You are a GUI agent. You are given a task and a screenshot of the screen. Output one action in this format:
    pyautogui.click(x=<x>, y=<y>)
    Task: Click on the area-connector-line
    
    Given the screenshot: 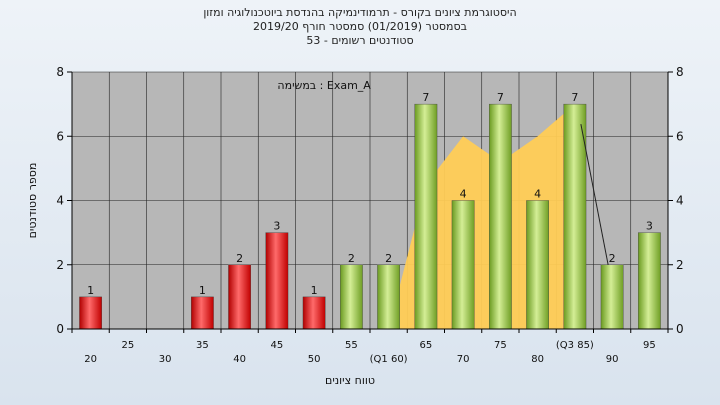 What is the action you would take?
    pyautogui.click(x=594, y=194)
    